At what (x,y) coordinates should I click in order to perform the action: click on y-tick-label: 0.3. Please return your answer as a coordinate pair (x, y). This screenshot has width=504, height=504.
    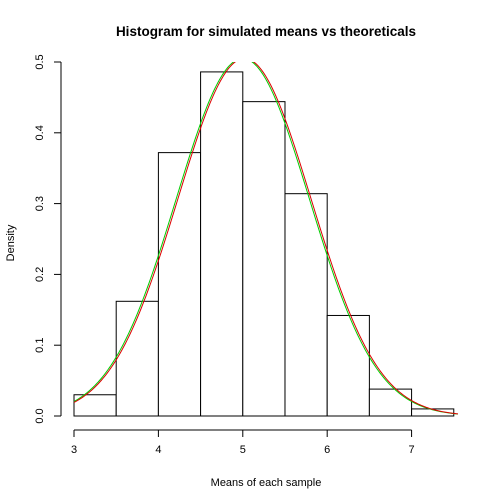
    Looking at the image, I should click on (40, 203).